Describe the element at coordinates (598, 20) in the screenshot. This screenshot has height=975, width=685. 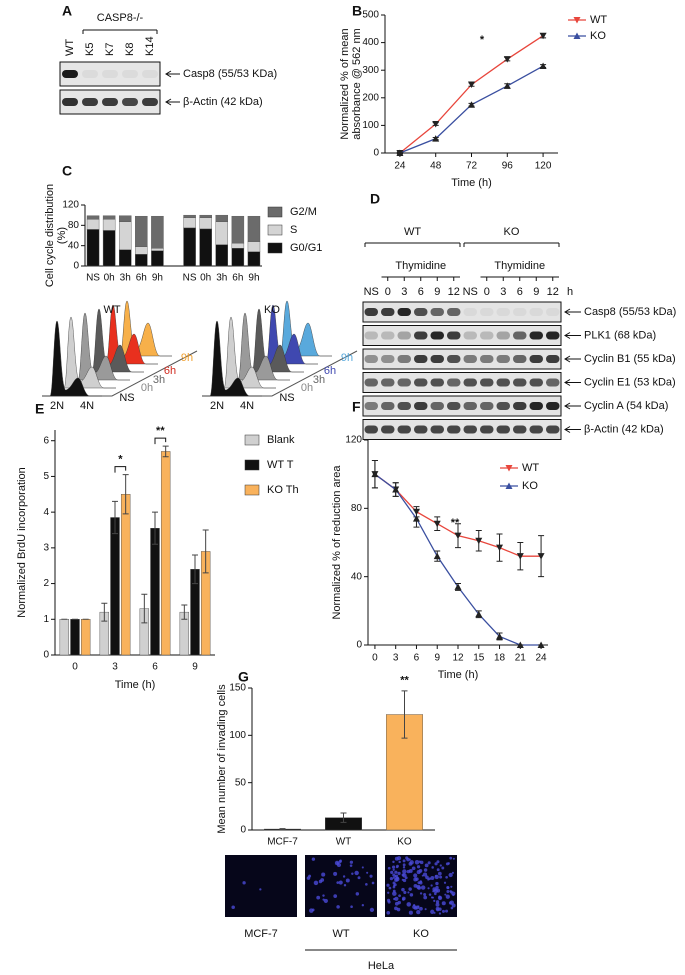
I see `legend-label: WT` at that location.